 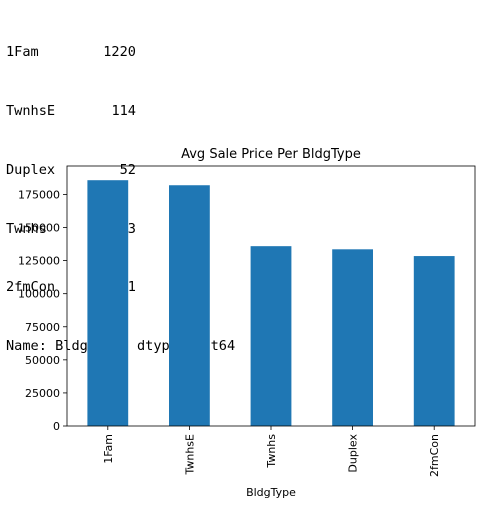 I want to click on bar-Twnhs, so click(x=271, y=336).